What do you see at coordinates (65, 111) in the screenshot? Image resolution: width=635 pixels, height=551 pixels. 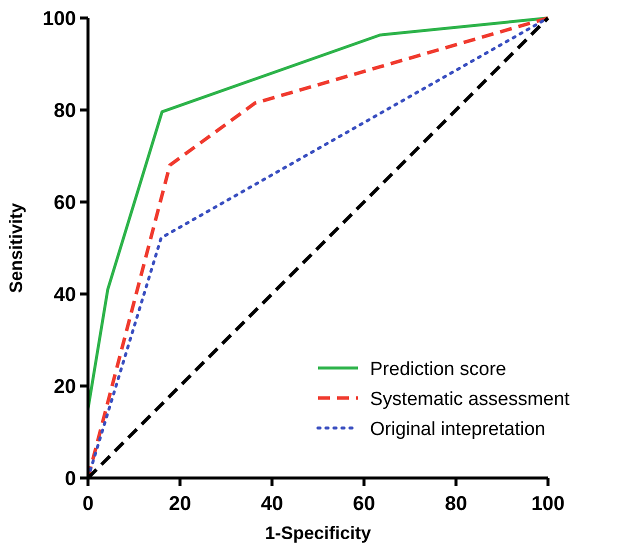 I see `y-tick-label: 80` at bounding box center [65, 111].